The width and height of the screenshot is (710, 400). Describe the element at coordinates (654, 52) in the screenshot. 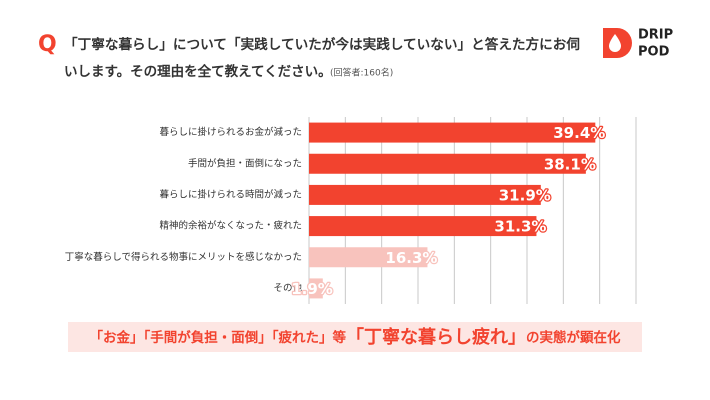

I see `brand: POD` at that location.